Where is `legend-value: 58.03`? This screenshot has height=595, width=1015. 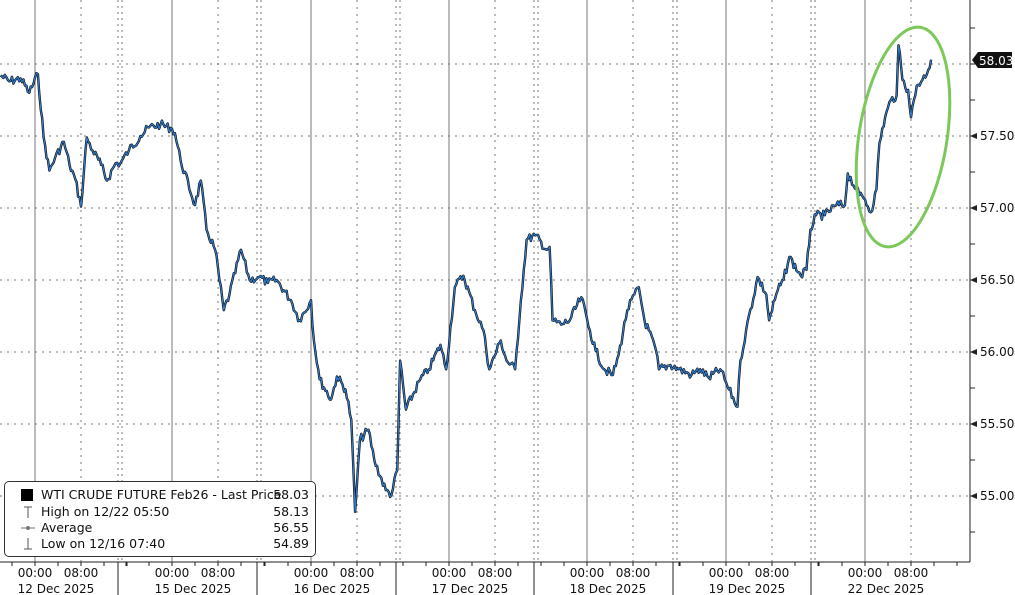
legend-value: 58.03 is located at coordinates (291, 494).